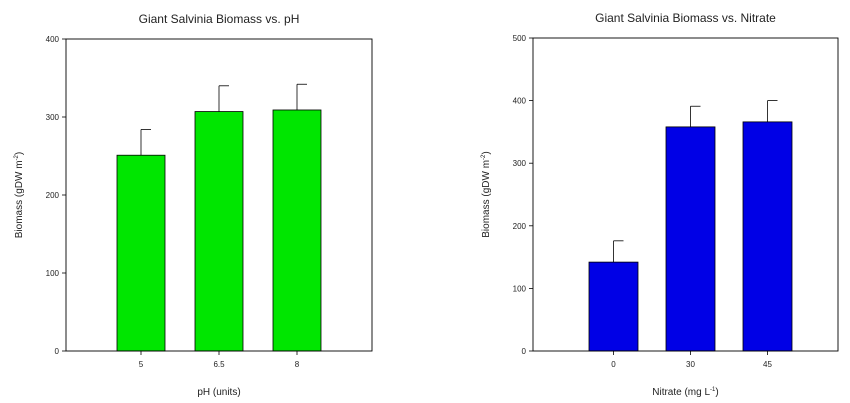 The width and height of the screenshot is (850, 403). What do you see at coordinates (685, 18) in the screenshot?
I see `chart-title: Giant Salvinia Biomass vs. Nitrate` at bounding box center [685, 18].